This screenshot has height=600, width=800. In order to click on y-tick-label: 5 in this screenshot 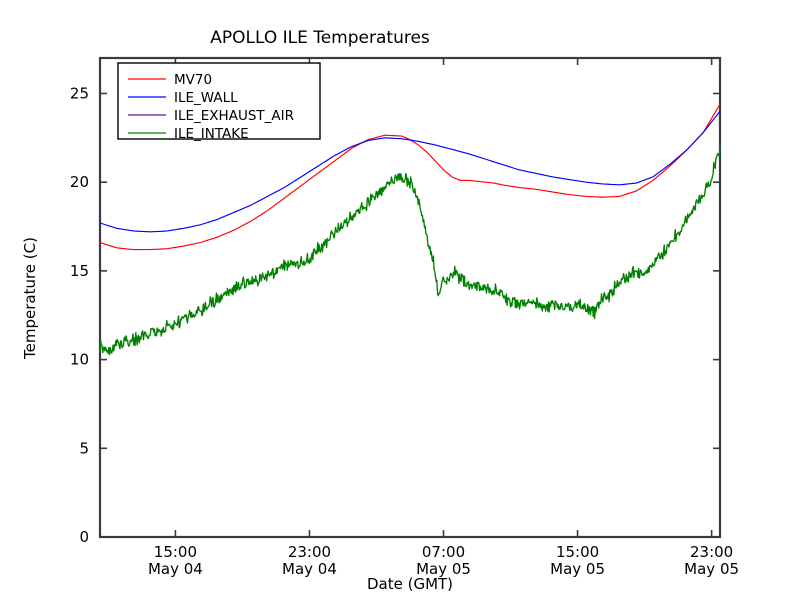, I will do `click(84, 448)`.